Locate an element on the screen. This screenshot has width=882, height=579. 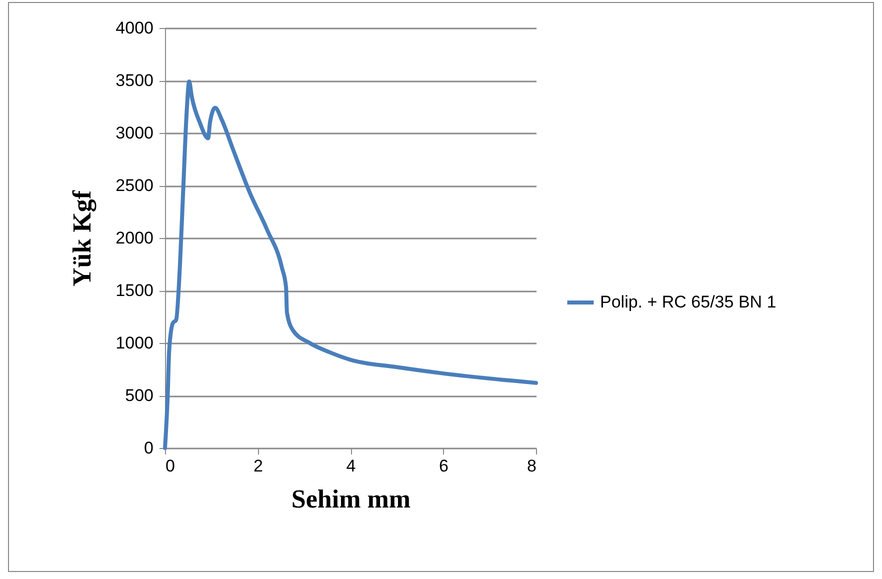
legend-label: Polip. + RC 65/35 BN 1 is located at coordinates (688, 302).